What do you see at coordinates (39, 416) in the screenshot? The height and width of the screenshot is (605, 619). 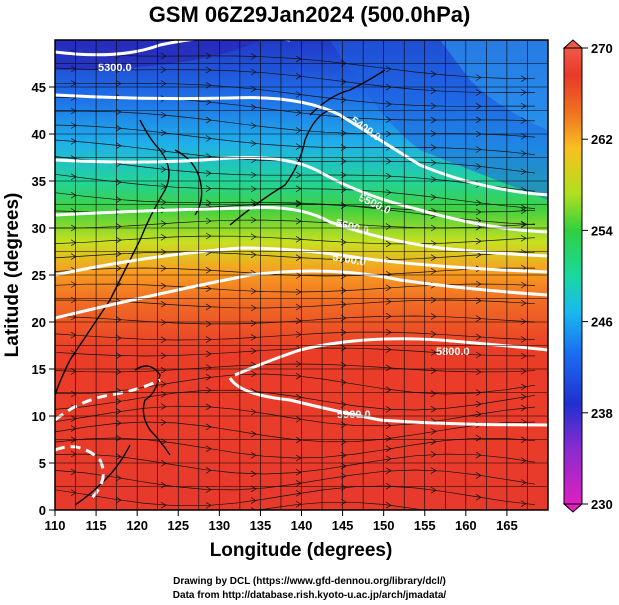 I see `y-tick-label: 10` at bounding box center [39, 416].